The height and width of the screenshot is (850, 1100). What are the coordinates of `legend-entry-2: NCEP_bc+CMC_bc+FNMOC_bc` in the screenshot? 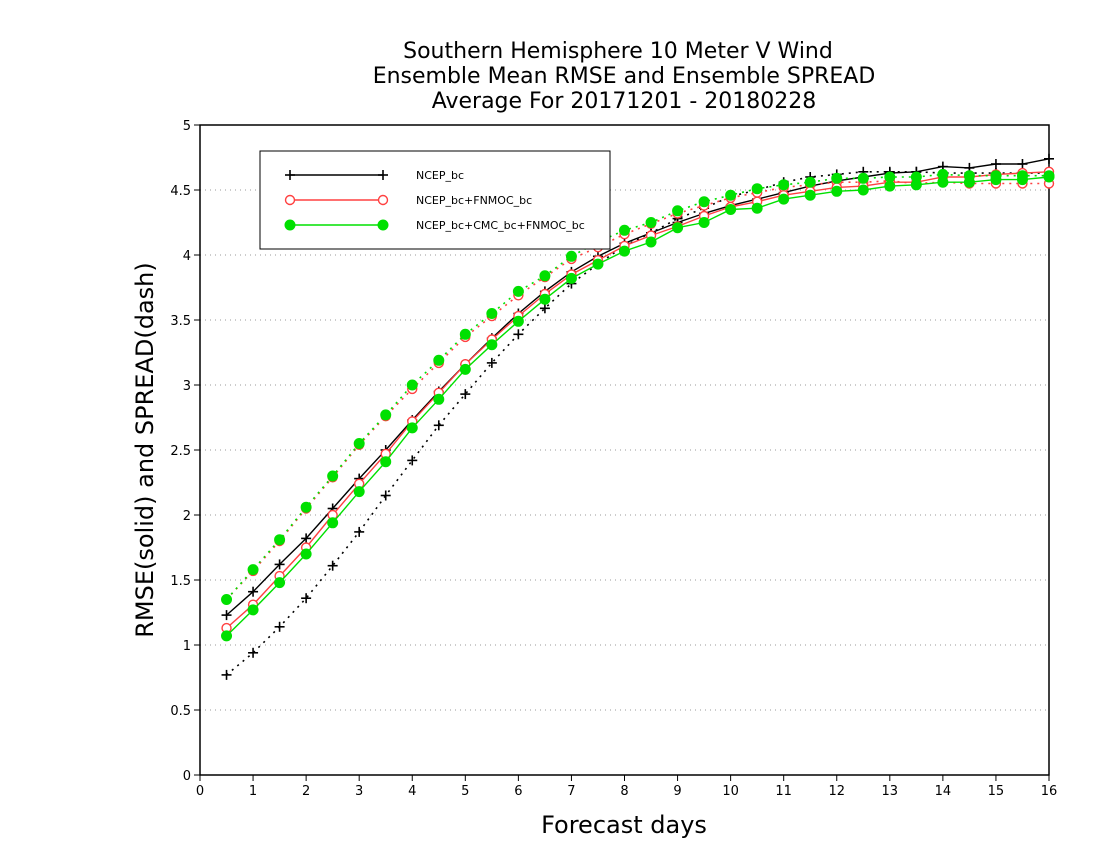 It's located at (434, 225).